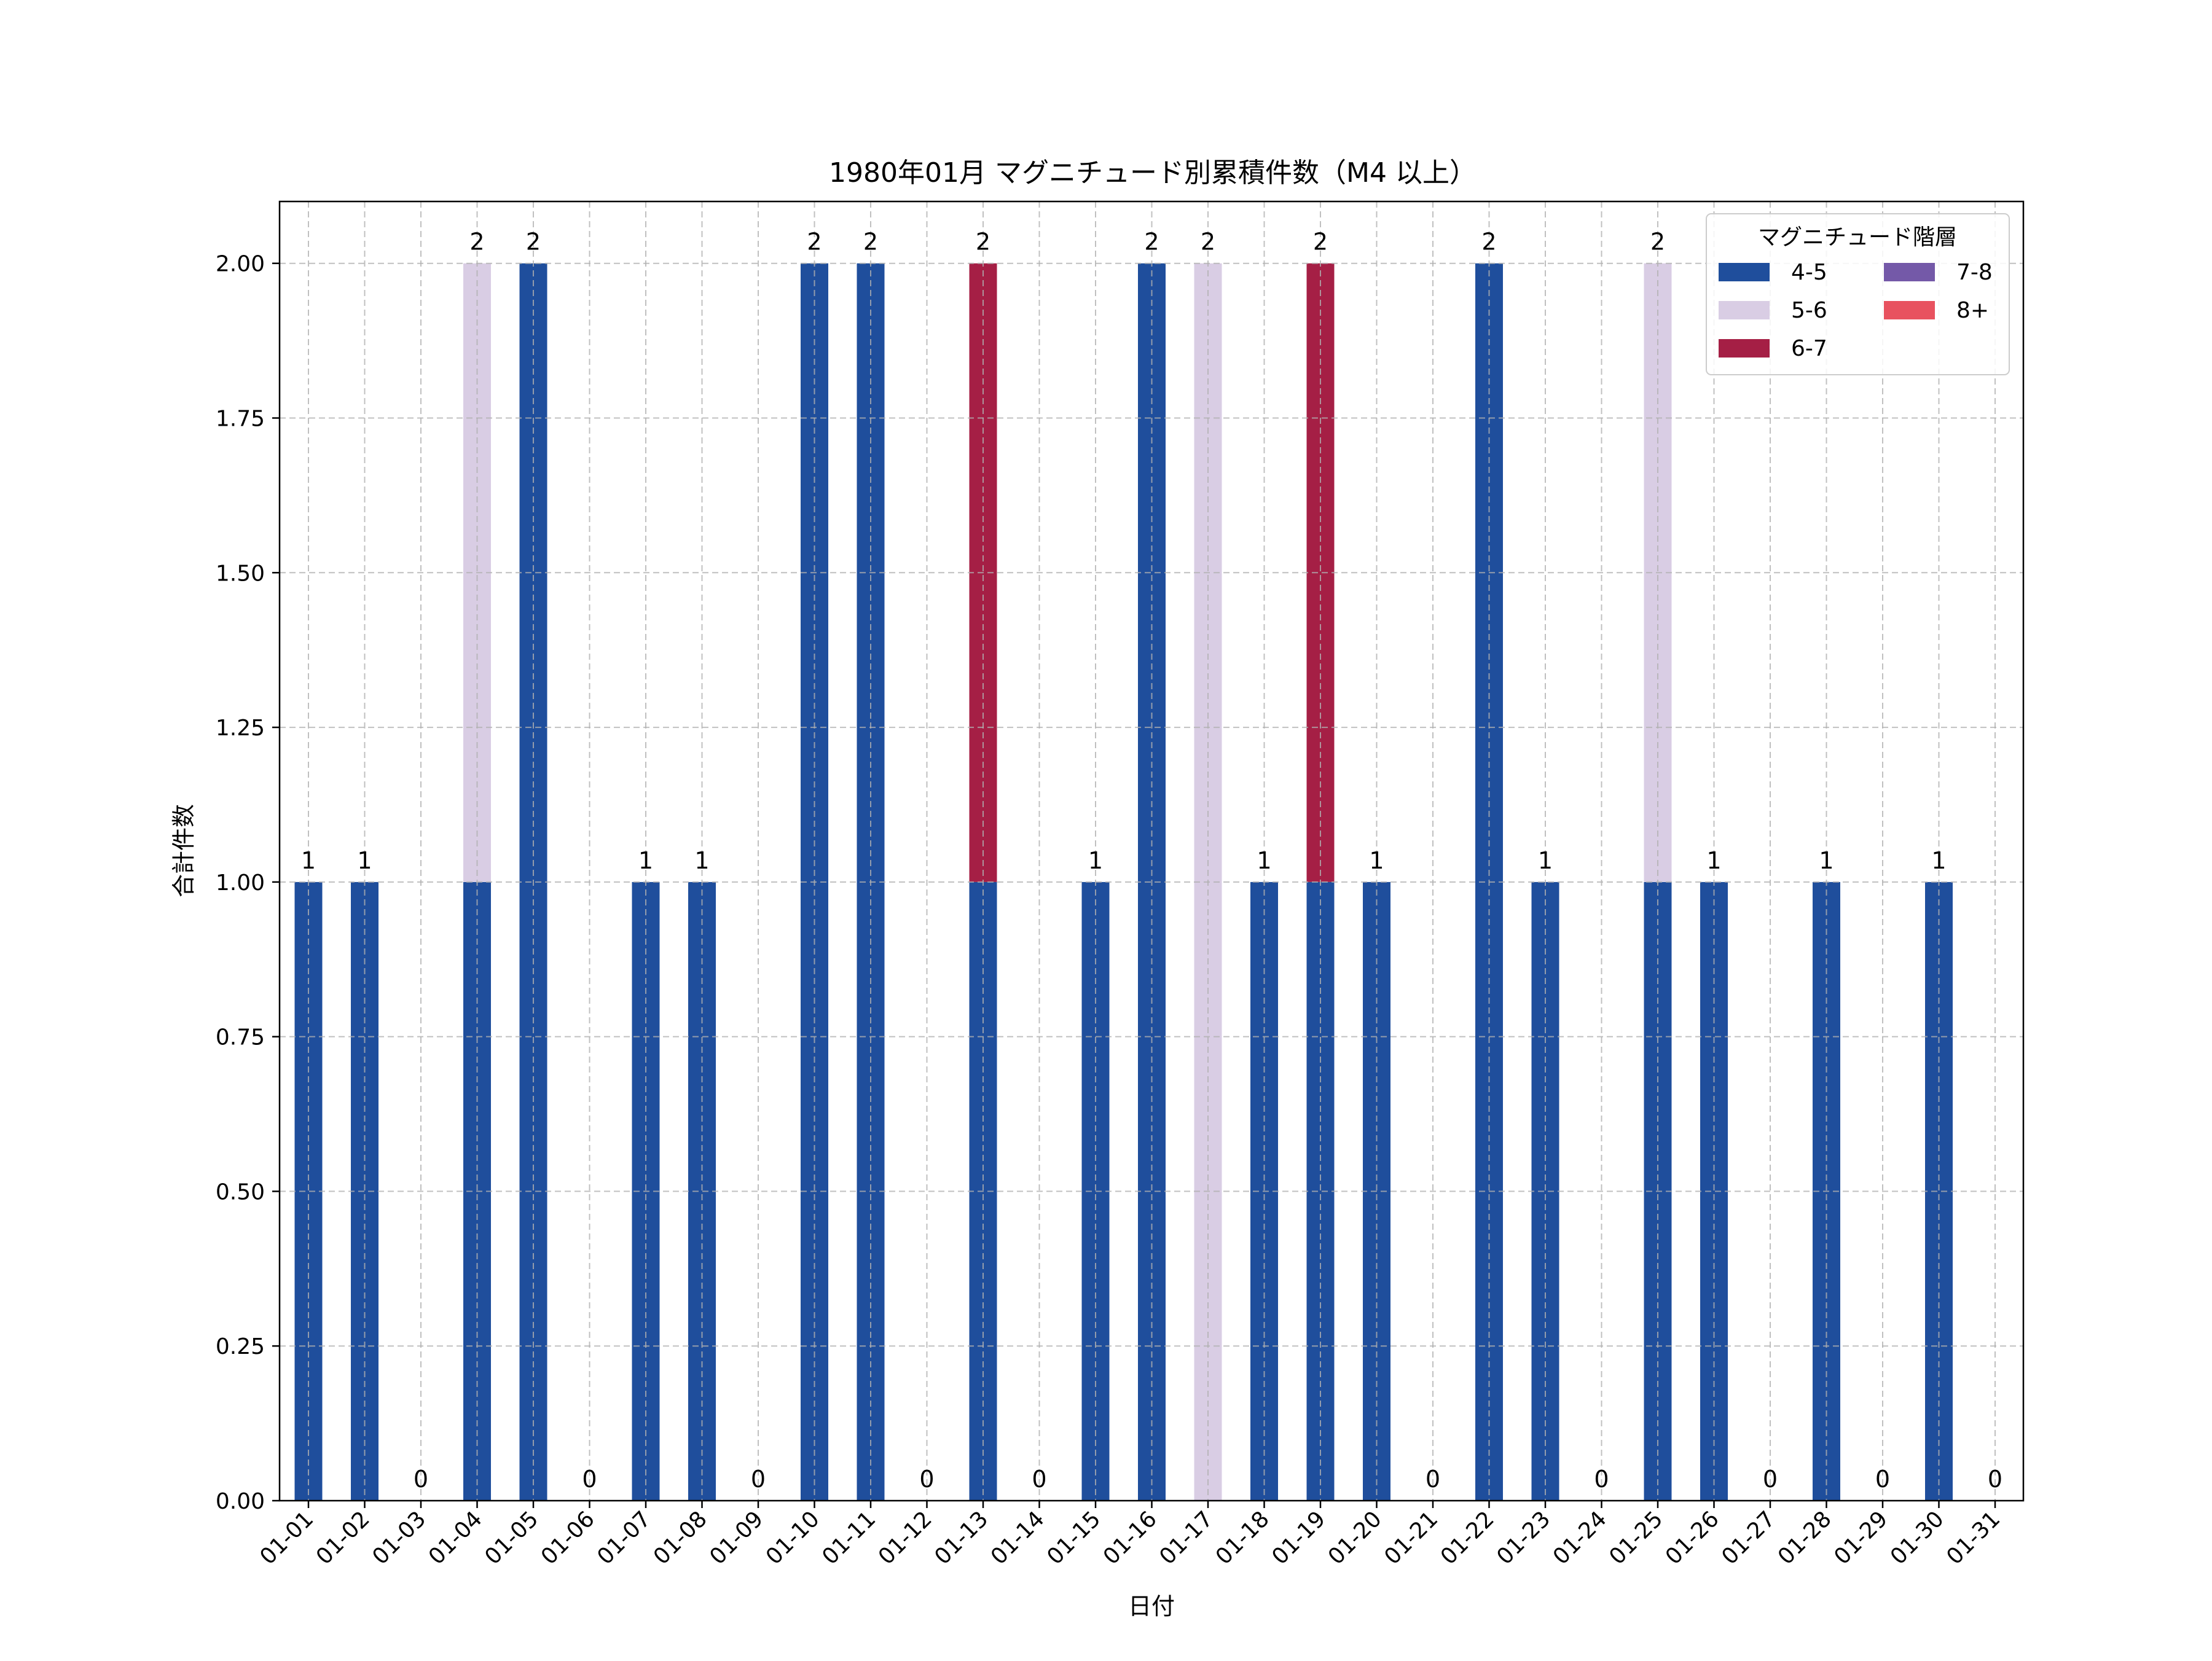 The image size is (2212, 1661). I want to click on data-label-01-30: 1, so click(1938, 860).